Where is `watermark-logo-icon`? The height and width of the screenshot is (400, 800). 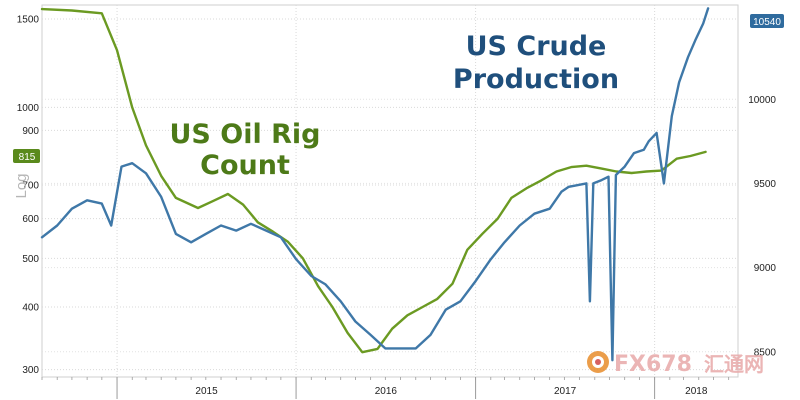
watermark-logo-icon is located at coordinates (598, 362).